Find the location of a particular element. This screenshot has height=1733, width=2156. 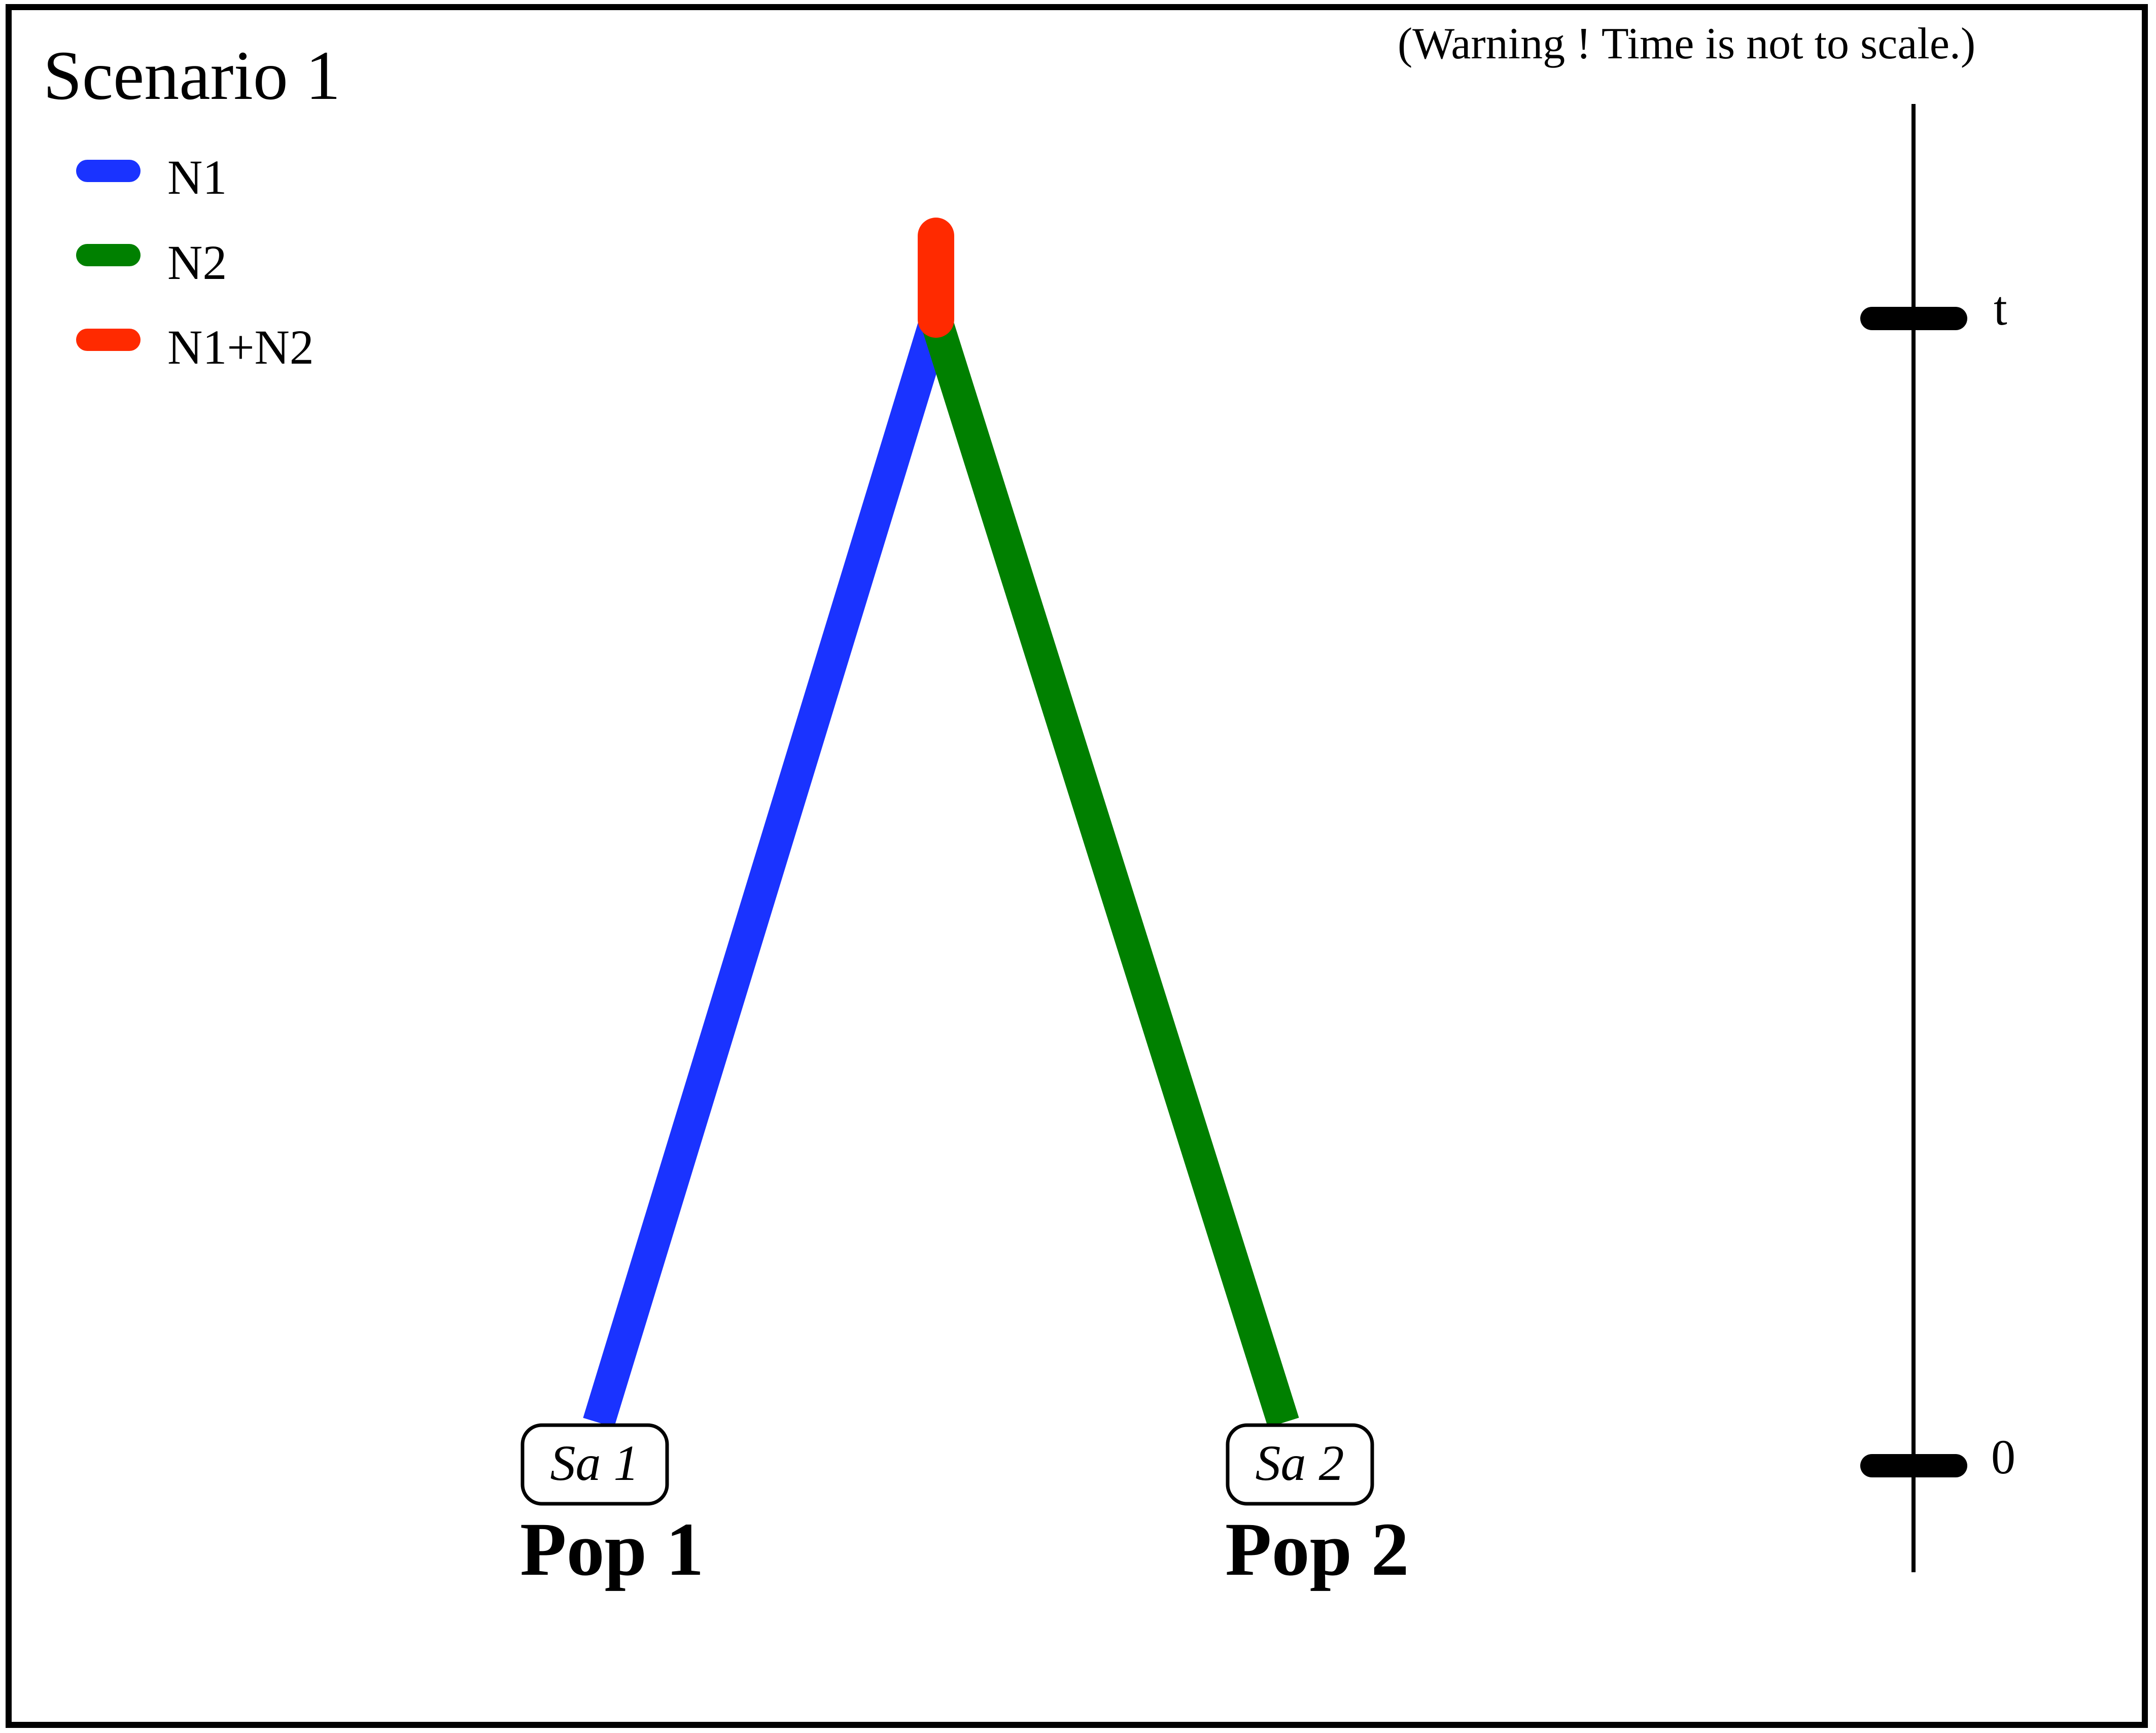

sample-box-sa1: Sa 1 is located at coordinates (594, 1465).